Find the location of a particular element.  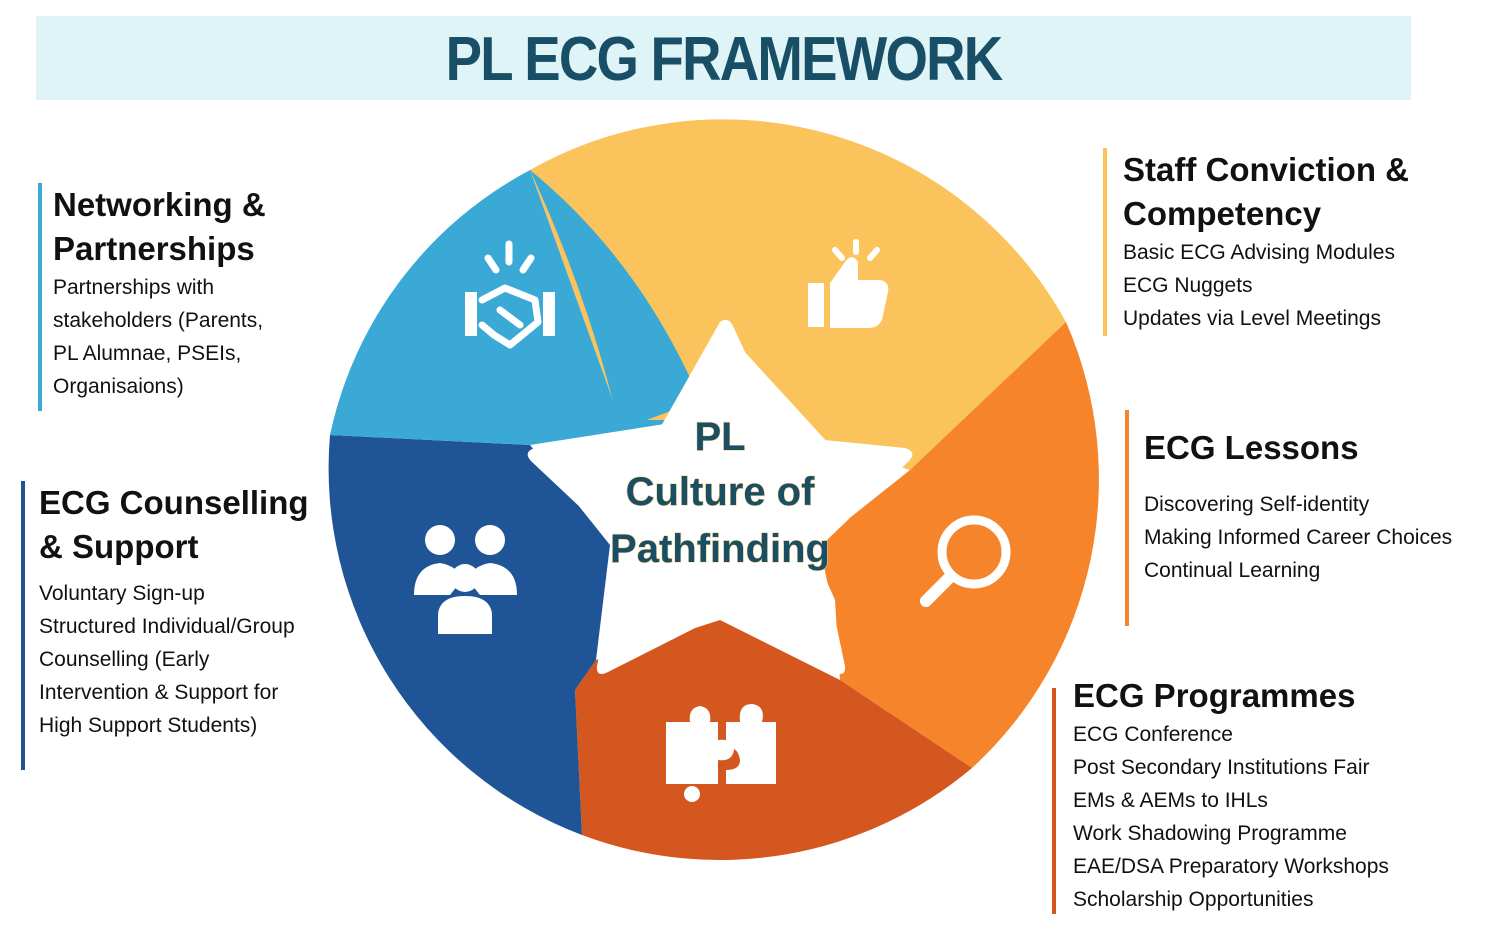

counselling-accent-bar is located at coordinates (23, 625).